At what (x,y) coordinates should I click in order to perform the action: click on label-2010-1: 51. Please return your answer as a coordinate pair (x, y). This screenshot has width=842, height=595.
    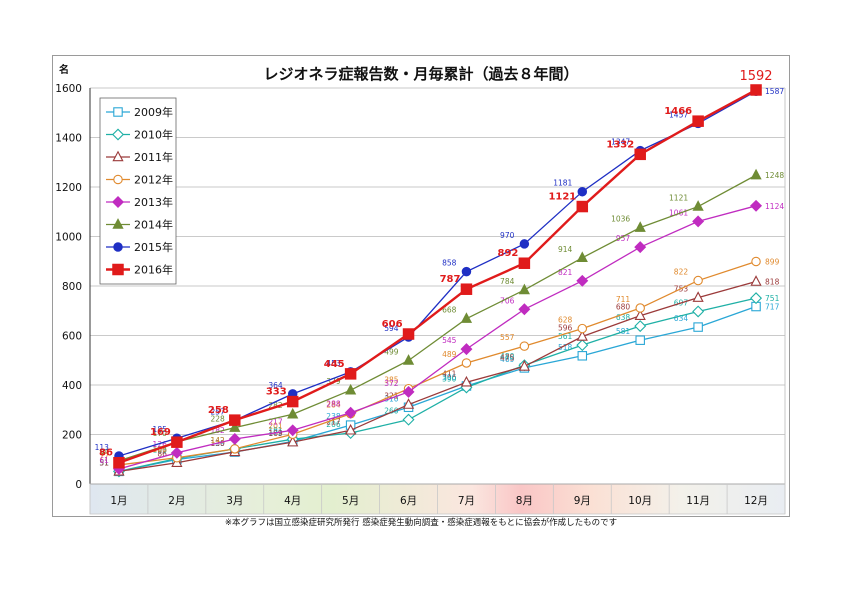
    Looking at the image, I should click on (104, 462).